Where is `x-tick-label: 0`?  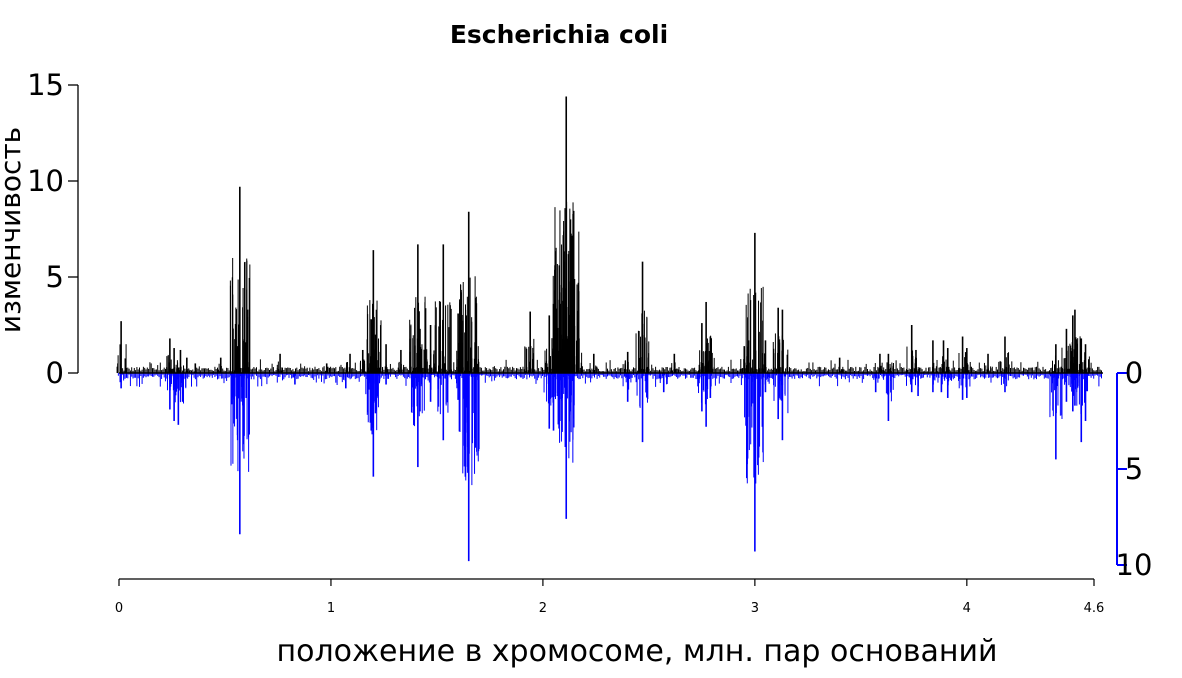 x-tick-label: 0 is located at coordinates (119, 608).